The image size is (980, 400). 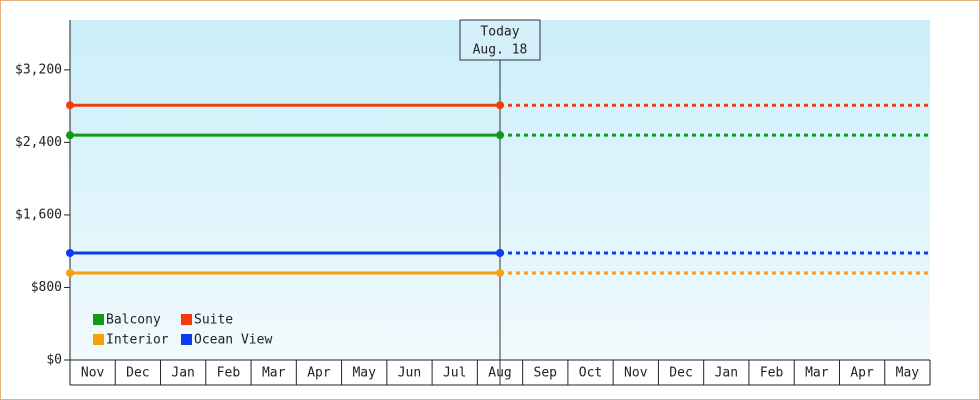 I want to click on y-tick-label: $3,200, so click(x=38, y=69).